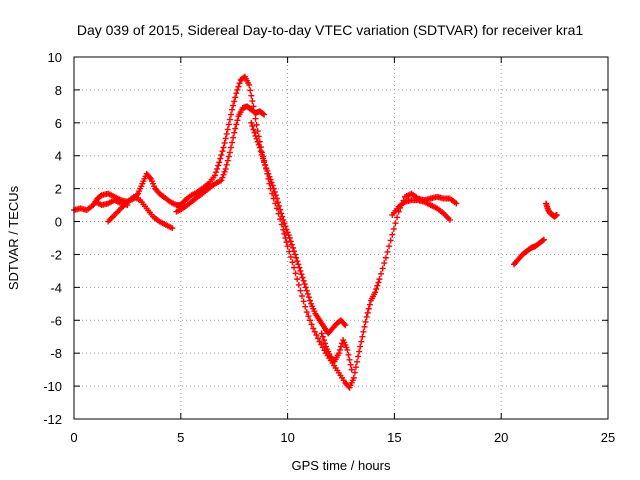  Describe the element at coordinates (56, 254) in the screenshot. I see `y-tick-label: -2` at that location.